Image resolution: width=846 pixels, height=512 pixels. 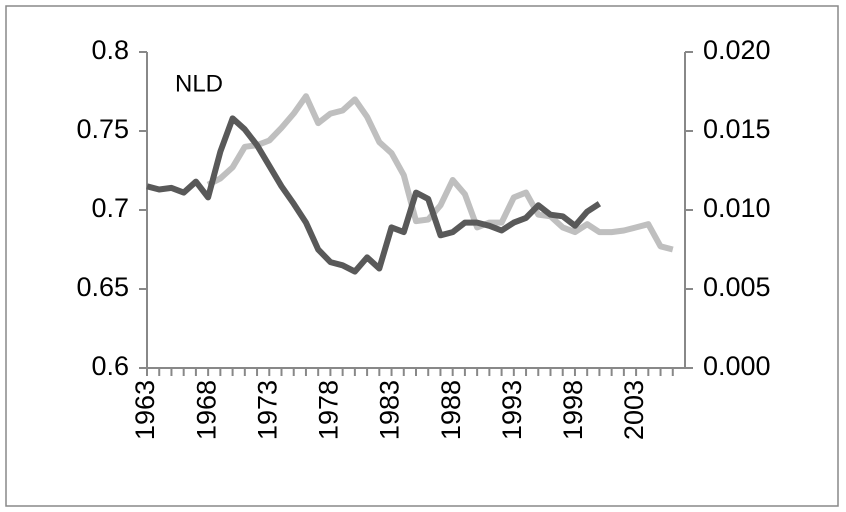 What do you see at coordinates (737, 208) in the screenshot?
I see `y2-tick-label: 0.010` at bounding box center [737, 208].